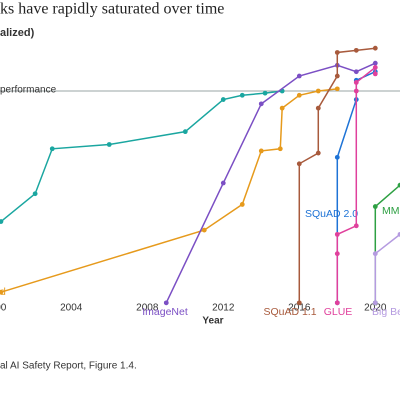 The height and width of the screenshot is (400, 400). I want to click on chart-subtitle: alized), so click(17, 33).